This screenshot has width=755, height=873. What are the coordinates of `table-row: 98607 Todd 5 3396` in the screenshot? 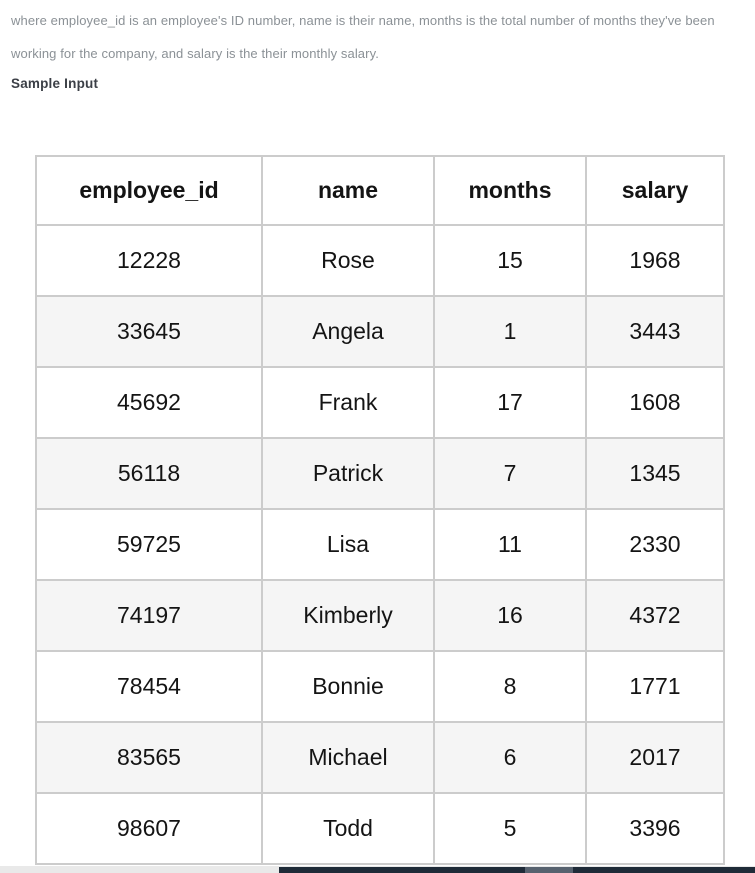 It's located at (380, 828).